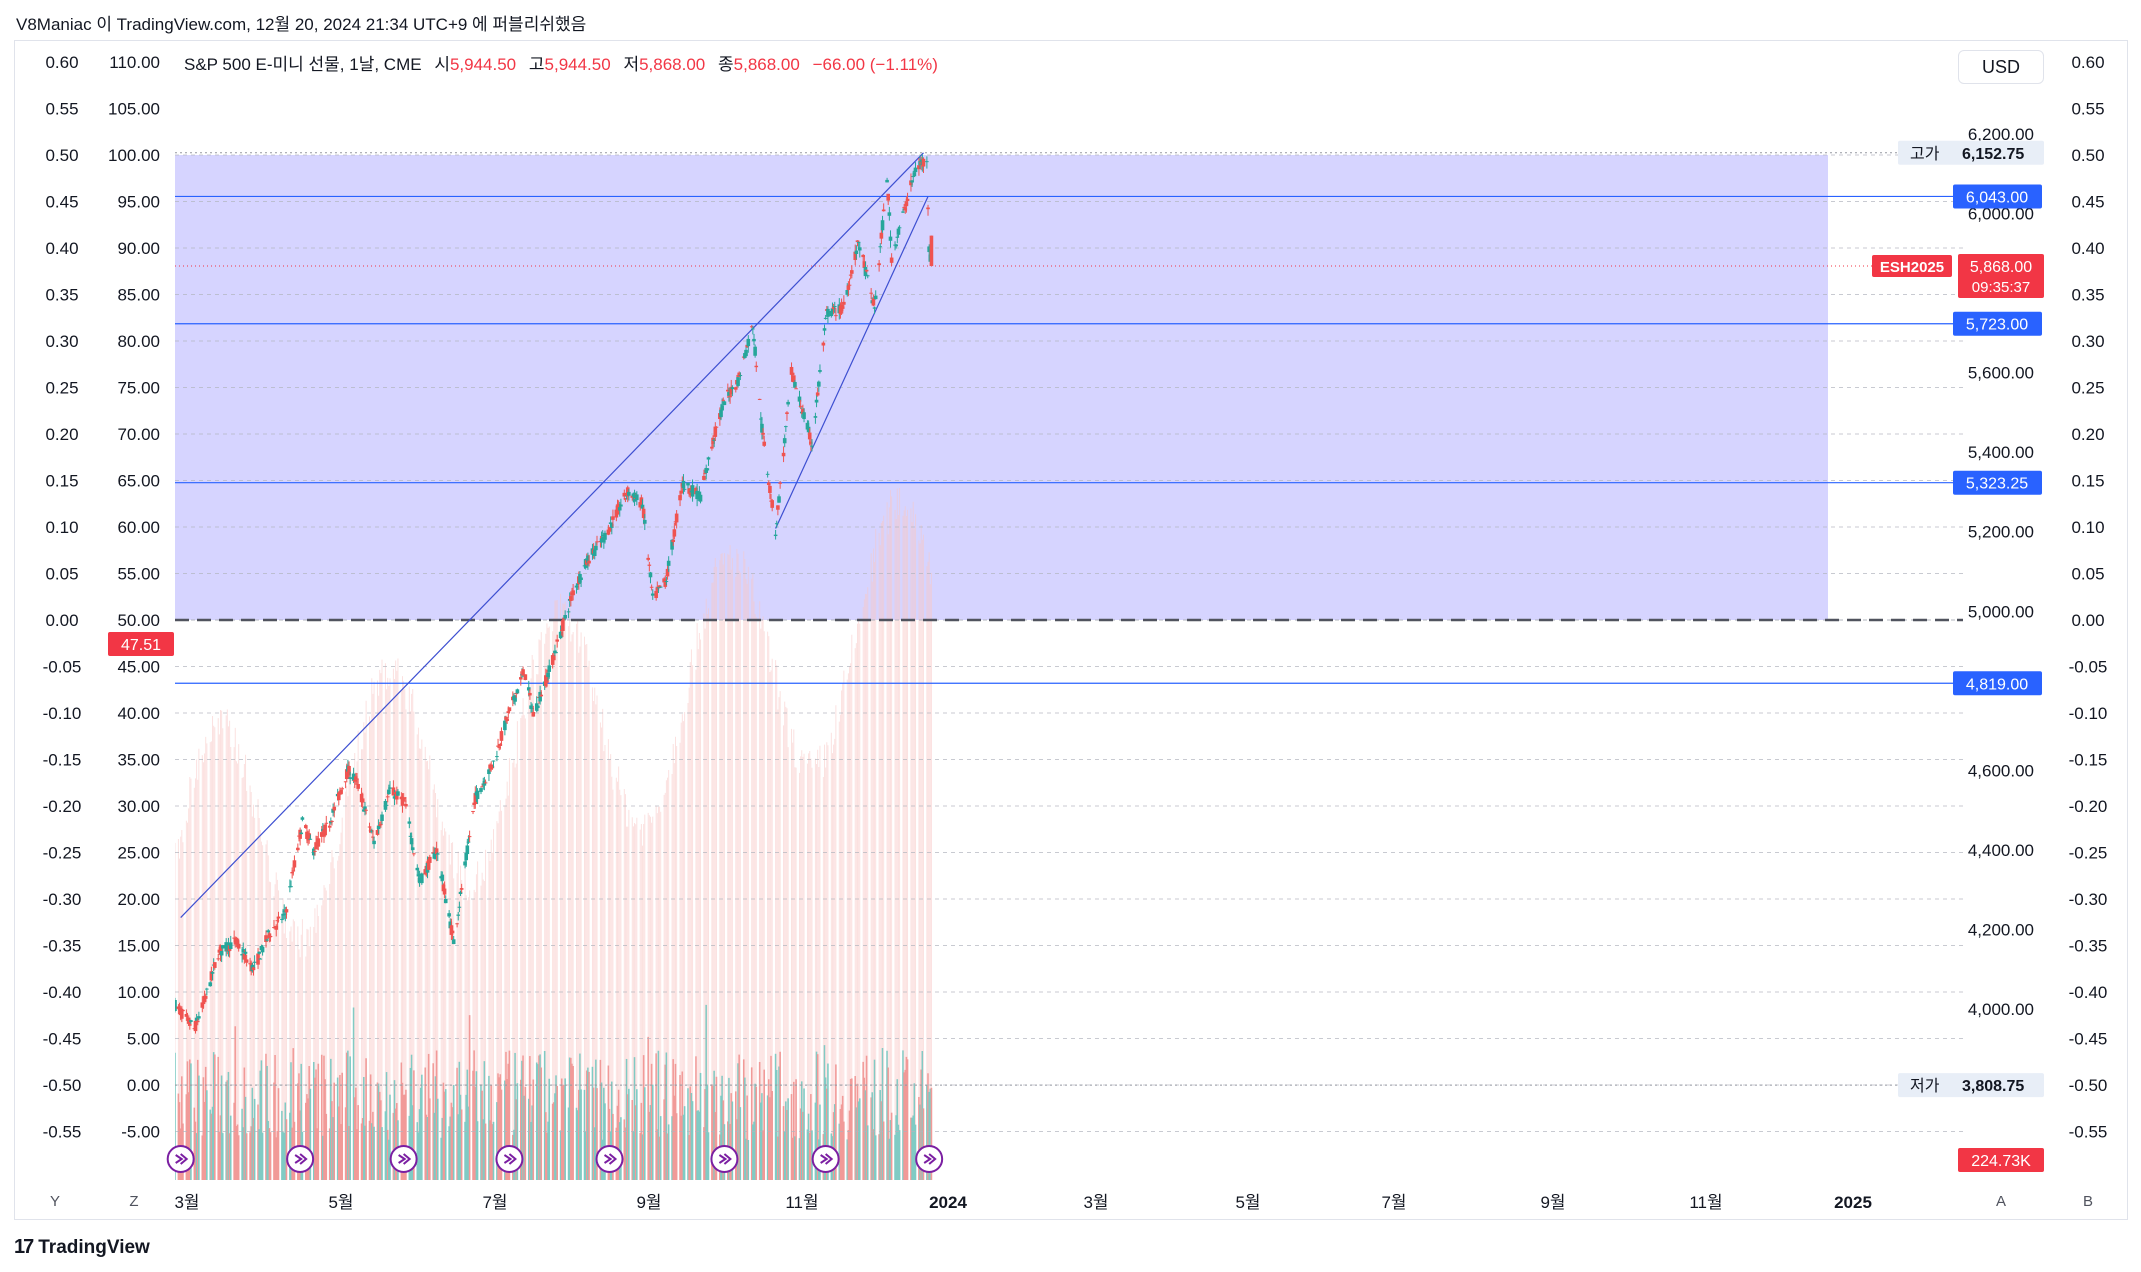  Describe the element at coordinates (2001, 134) in the screenshot. I see `price-tick: 6,200.00` at that location.